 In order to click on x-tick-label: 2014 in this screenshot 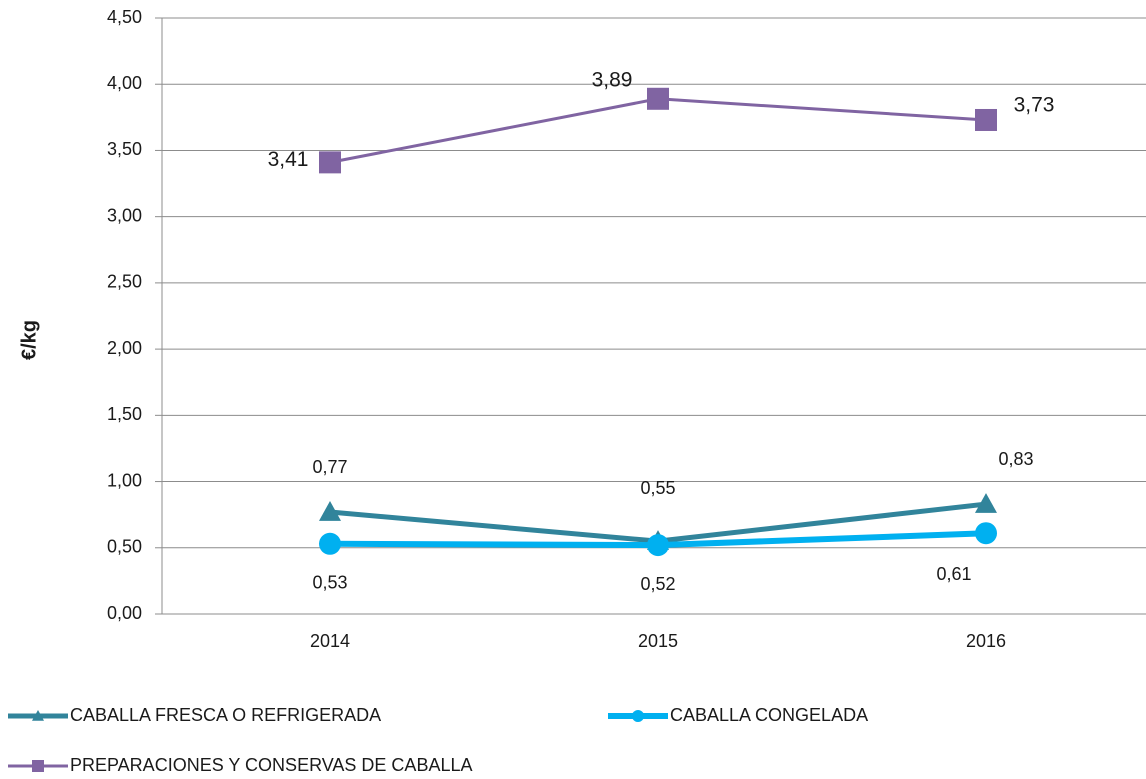, I will do `click(330, 641)`.